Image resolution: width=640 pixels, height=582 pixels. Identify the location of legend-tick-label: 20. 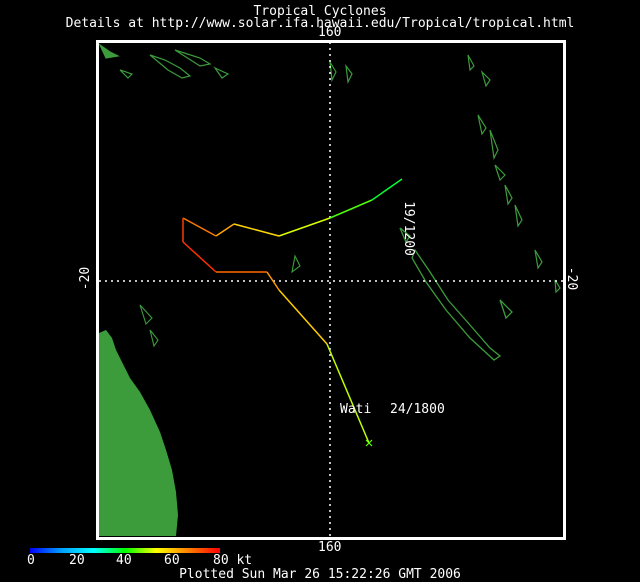
(77, 560).